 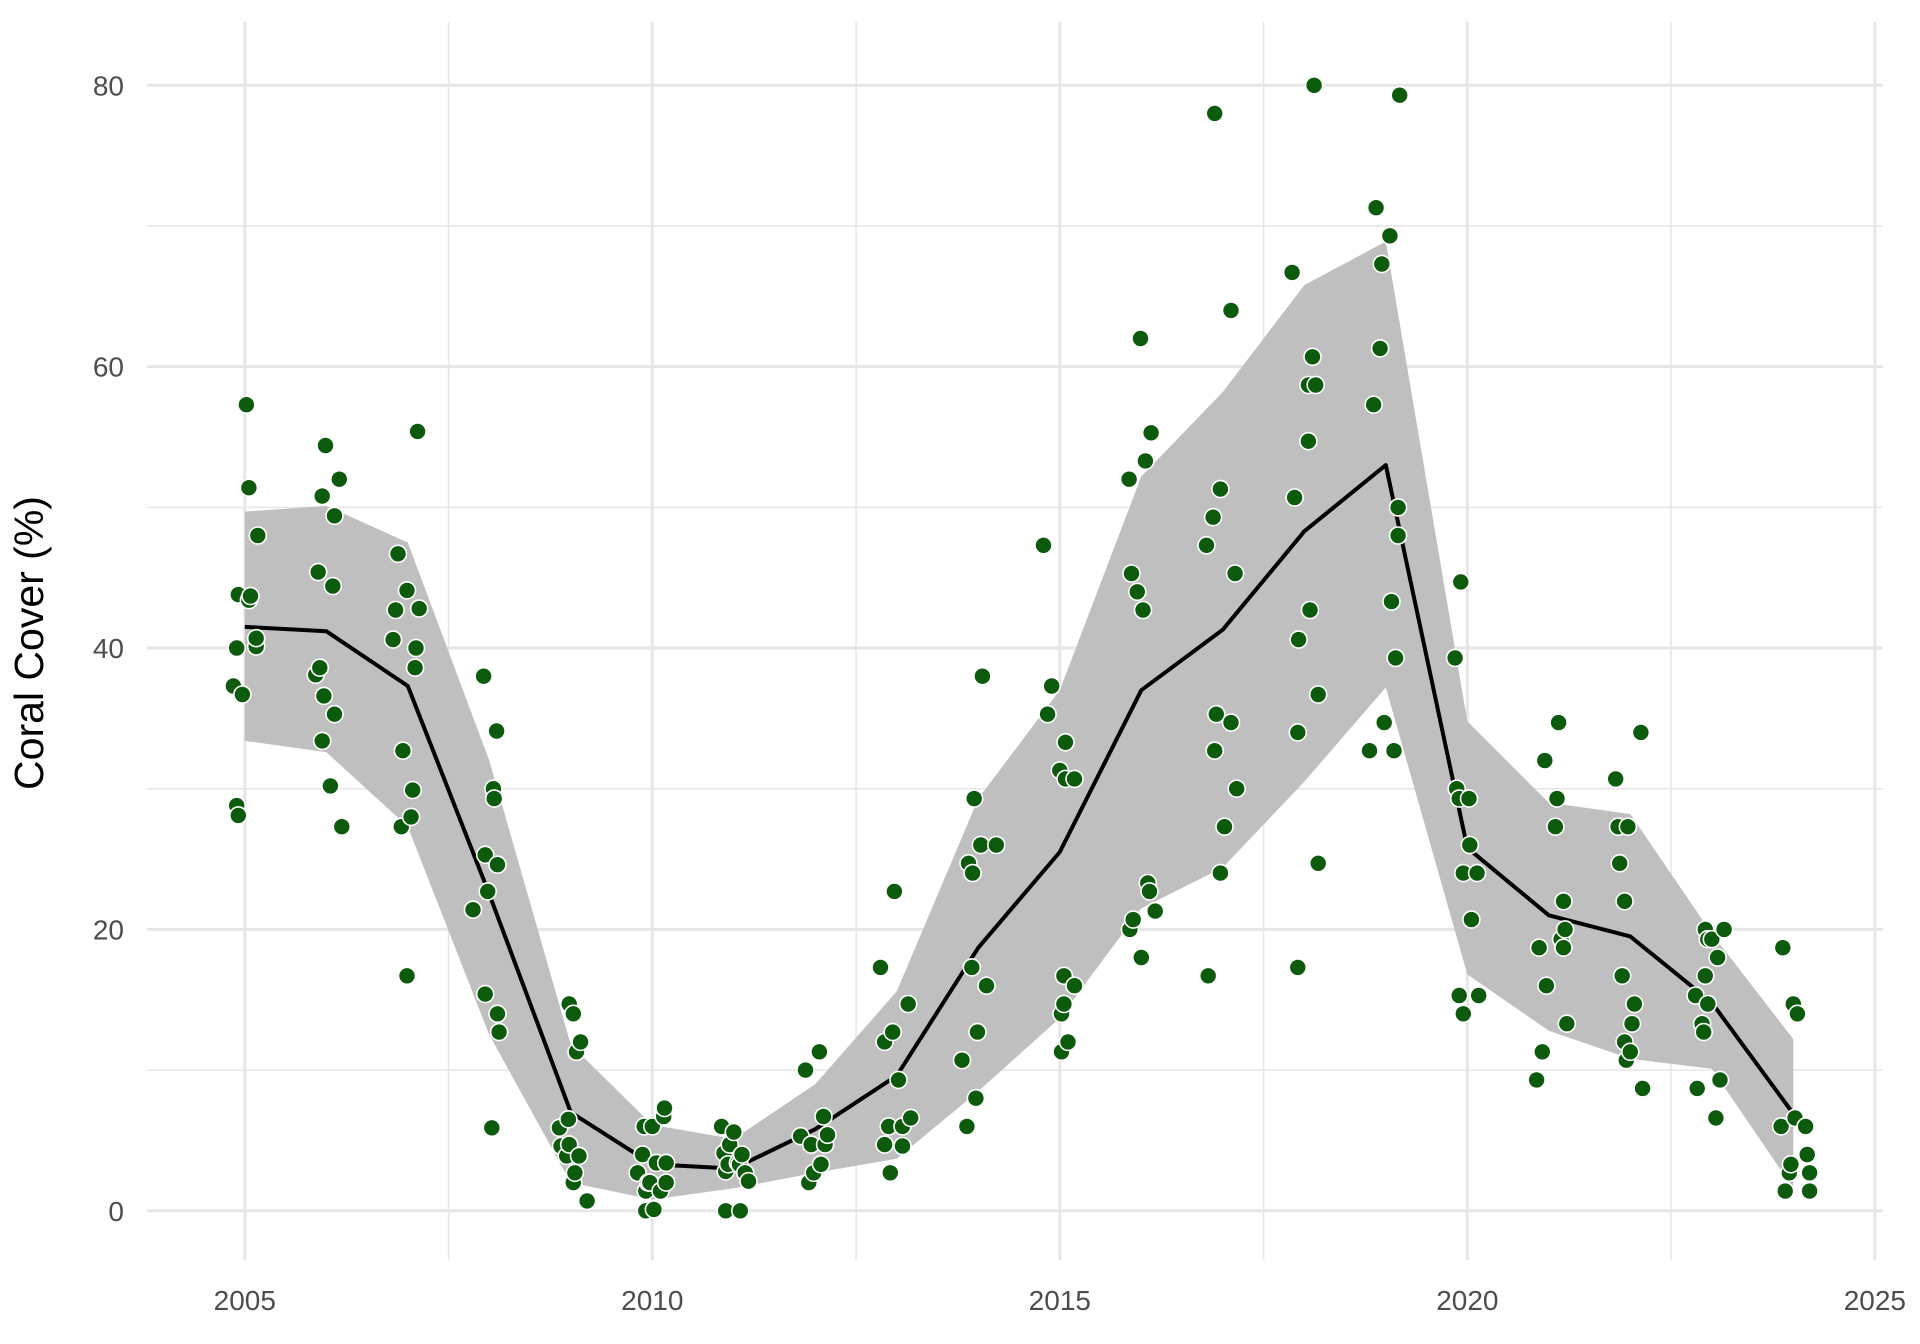 What do you see at coordinates (245, 1300) in the screenshot?
I see `x-tick-label: 2005` at bounding box center [245, 1300].